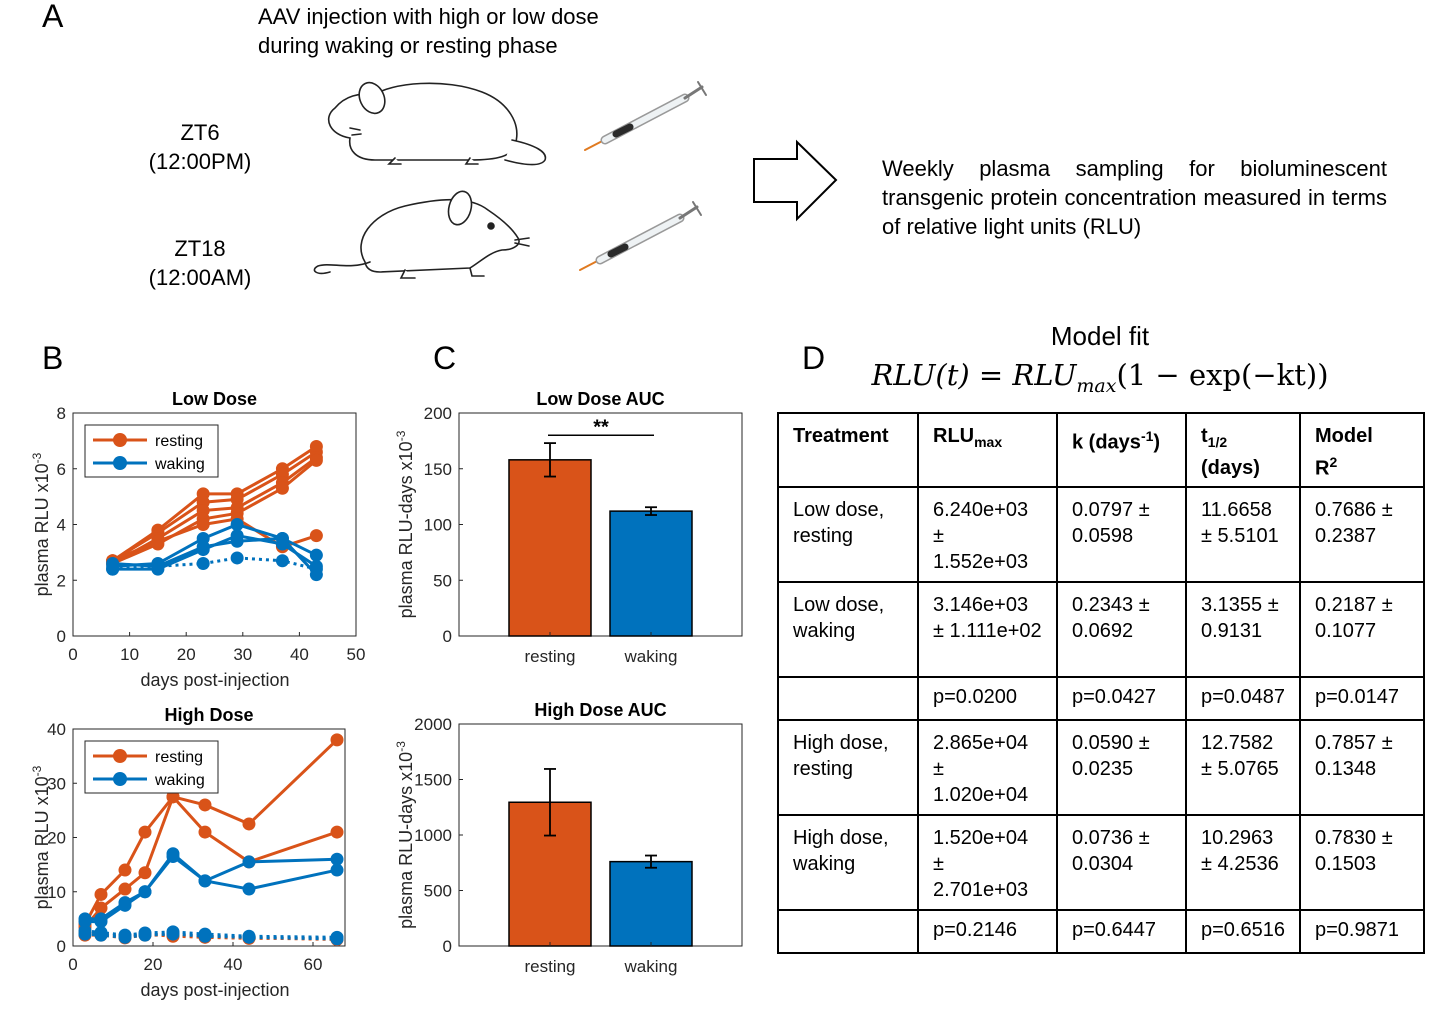 The image size is (1430, 1015). I want to click on zt6-time: (12:00PM), so click(200, 161).